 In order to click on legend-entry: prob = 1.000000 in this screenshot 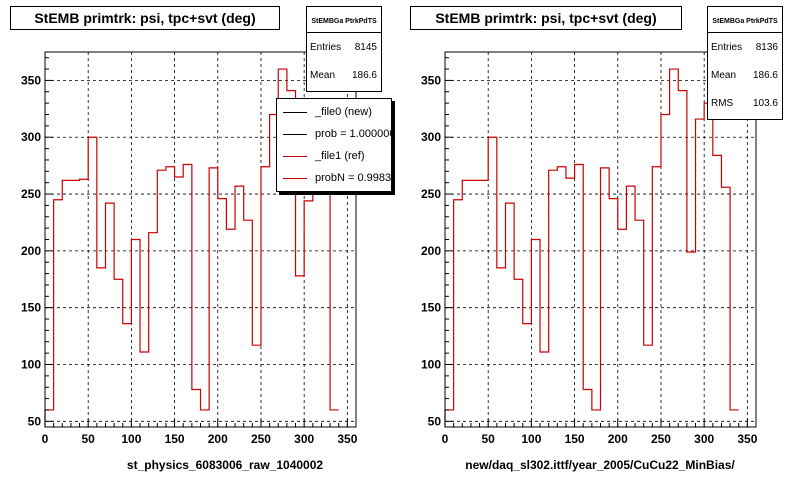, I will do `click(334, 134)`.